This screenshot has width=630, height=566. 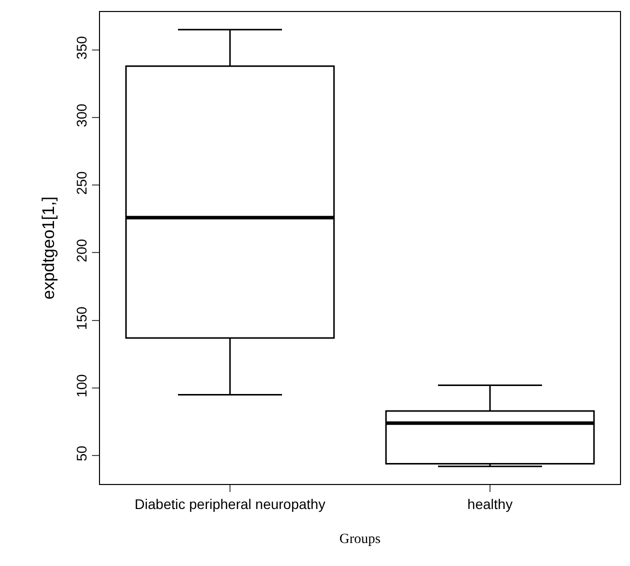 What do you see at coordinates (490, 504) in the screenshot?
I see `x-tick-label: healthy` at bounding box center [490, 504].